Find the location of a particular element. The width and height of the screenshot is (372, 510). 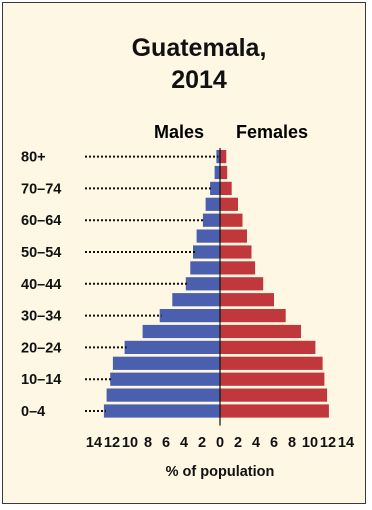

age-label-70–74: 70–74 is located at coordinates (41, 189).